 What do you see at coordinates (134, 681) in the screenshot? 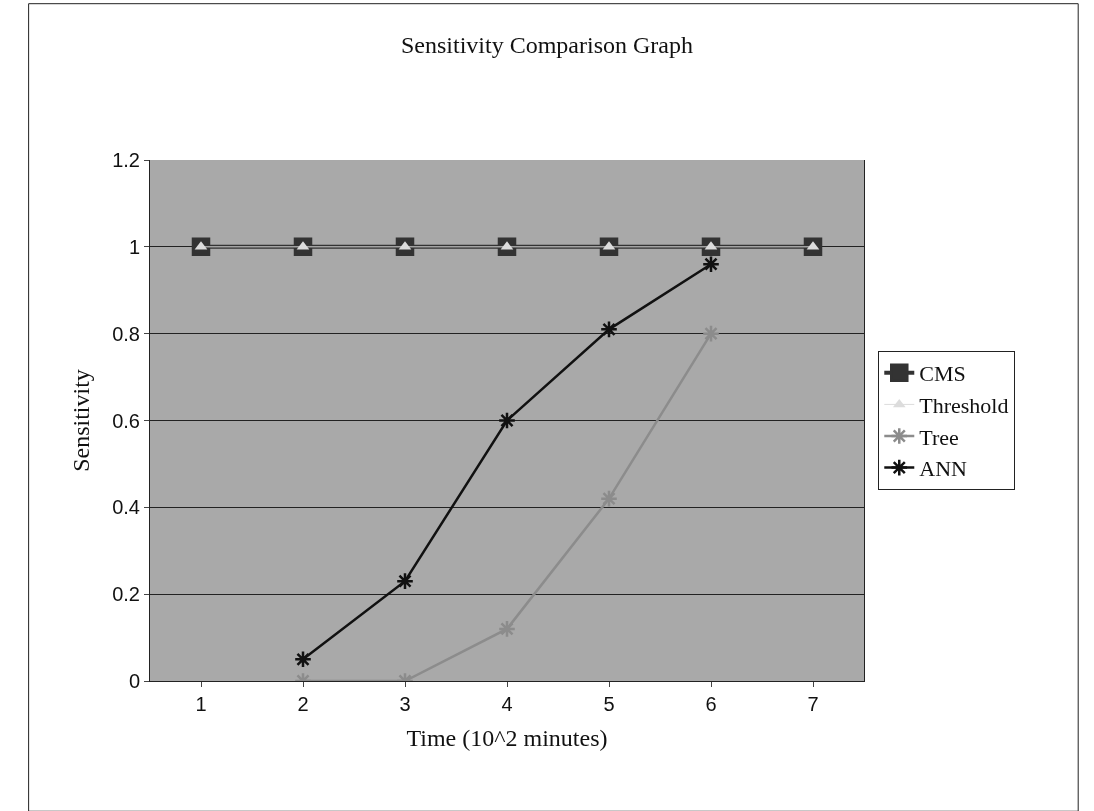
I see `y-tick-label: 0` at bounding box center [134, 681].